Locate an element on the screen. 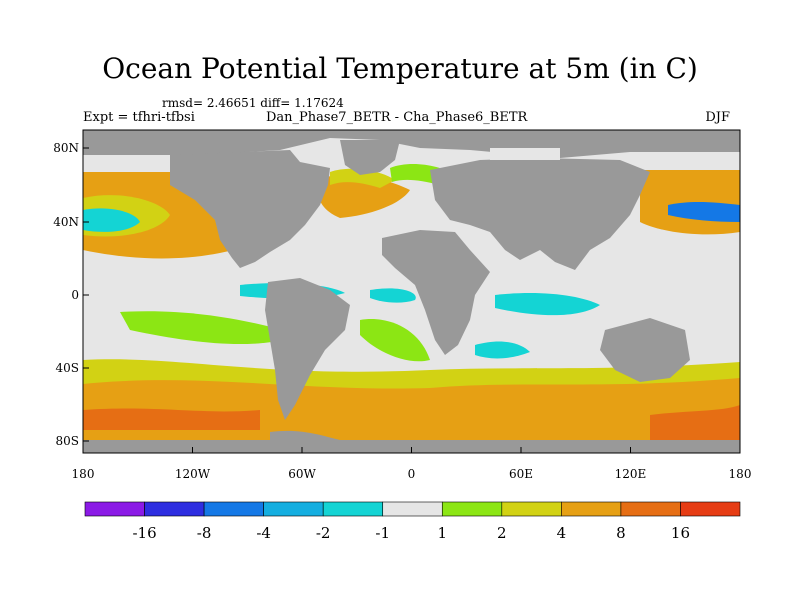  lat-tick-label: 80N is located at coordinates (66, 148).